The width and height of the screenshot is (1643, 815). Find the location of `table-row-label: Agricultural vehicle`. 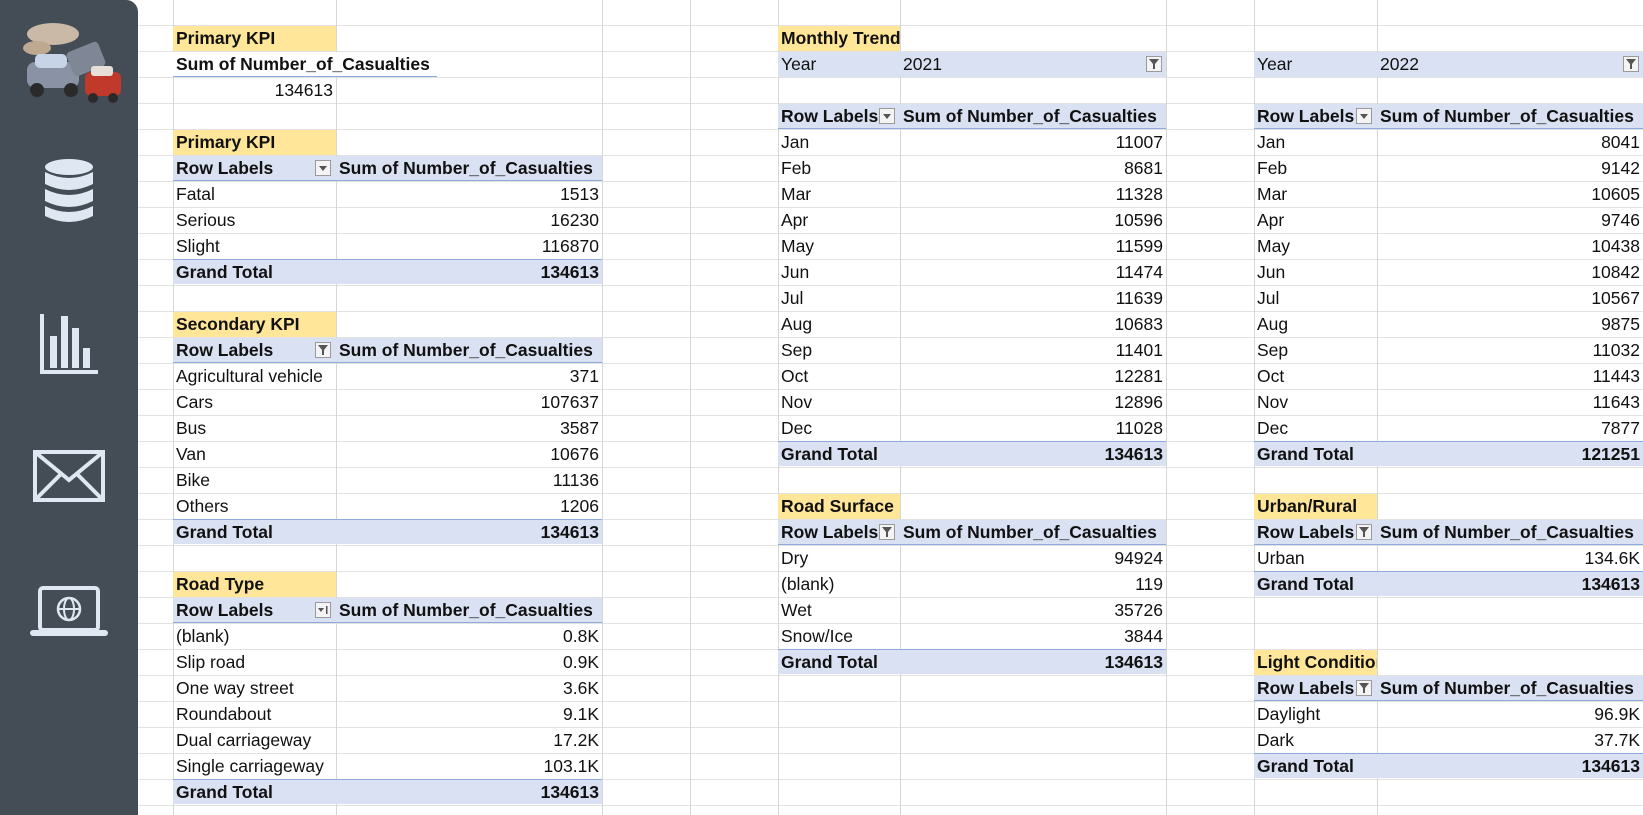

table-row-label: Agricultural vehicle is located at coordinates (249, 376).